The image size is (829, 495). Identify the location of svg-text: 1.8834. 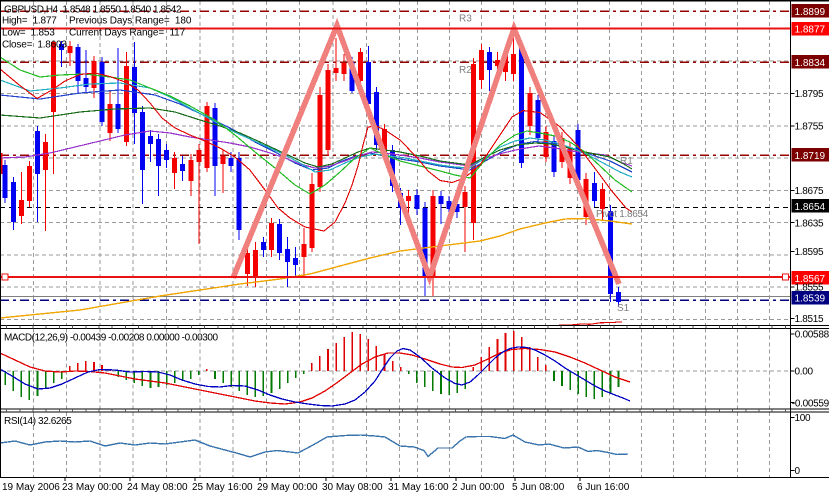
(810, 63).